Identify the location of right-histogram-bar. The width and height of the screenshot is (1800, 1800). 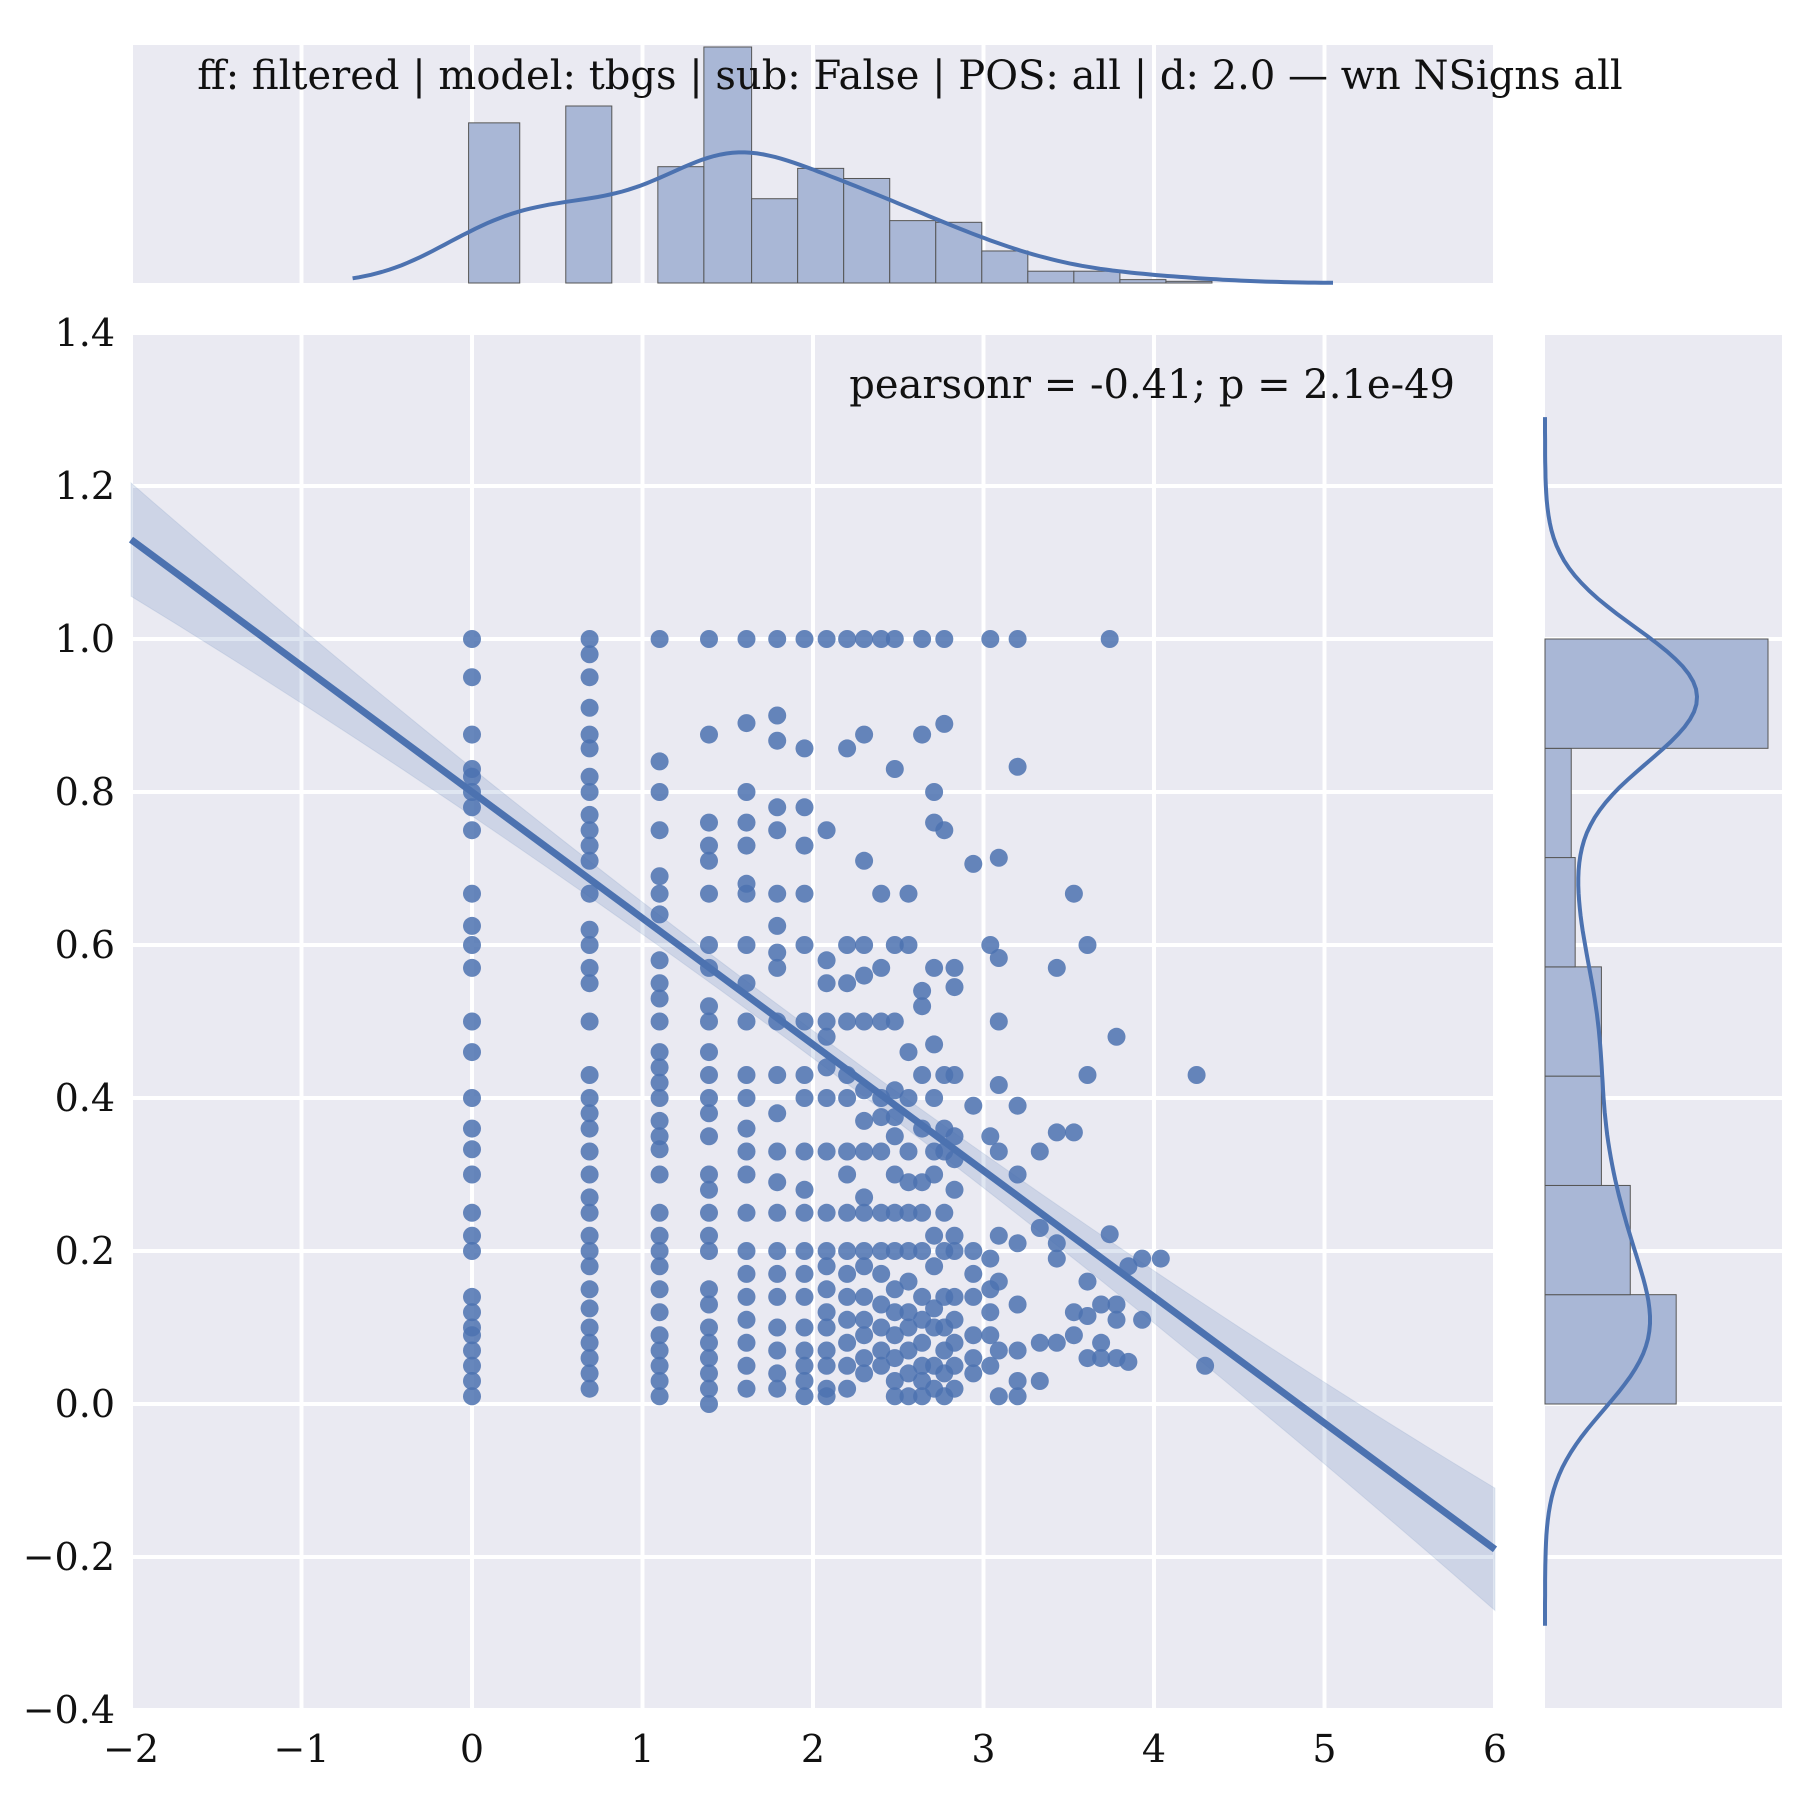
(1587, 1240).